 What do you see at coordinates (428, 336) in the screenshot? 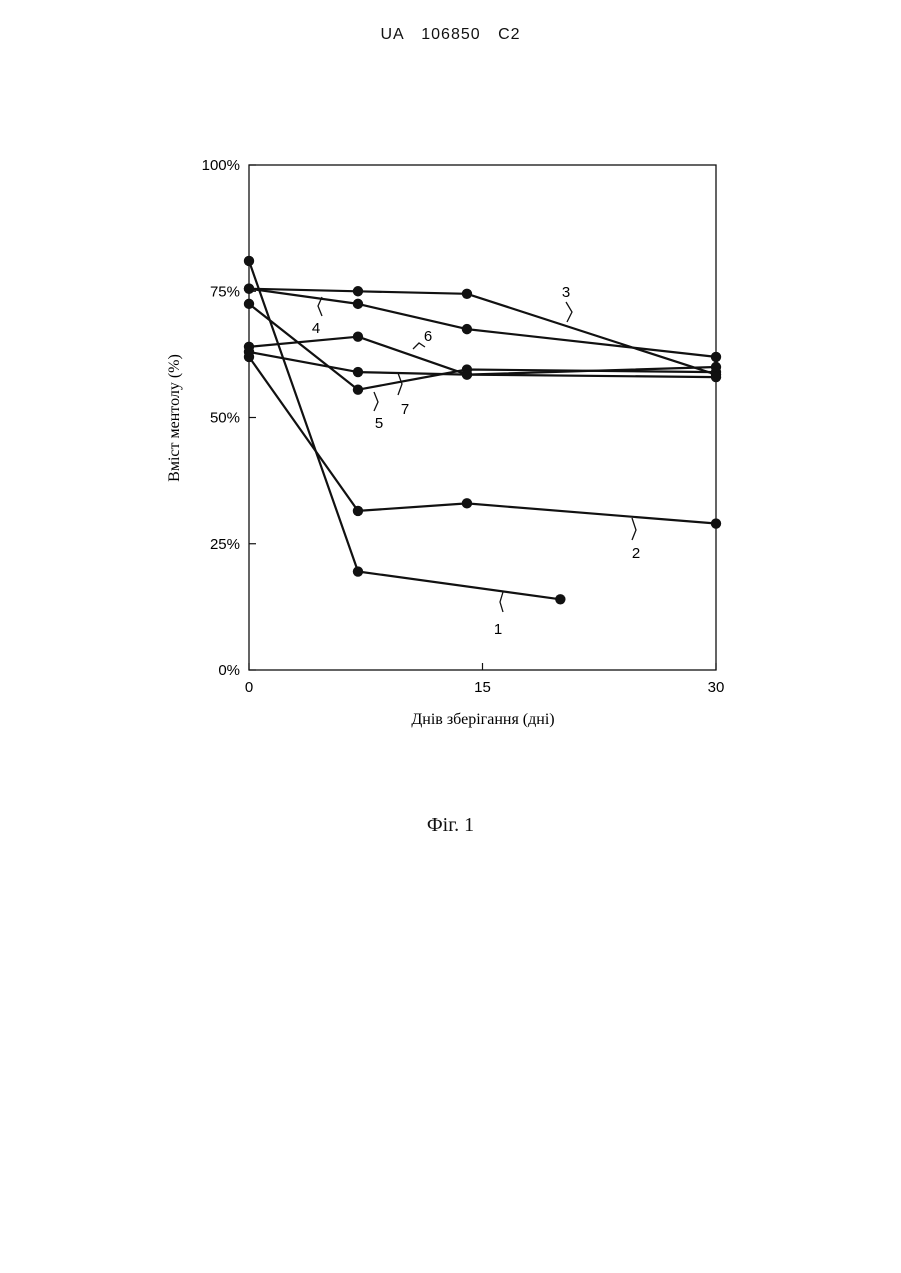
I see `series-label-6: 6` at bounding box center [428, 336].